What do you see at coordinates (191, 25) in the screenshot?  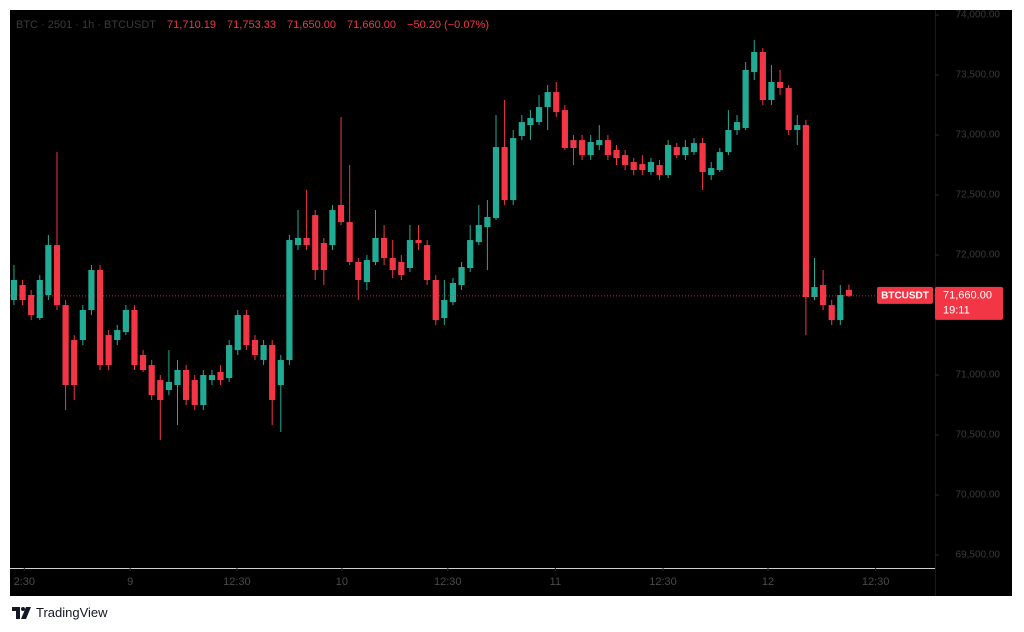 I see `open-value: 71,710.19` at bounding box center [191, 25].